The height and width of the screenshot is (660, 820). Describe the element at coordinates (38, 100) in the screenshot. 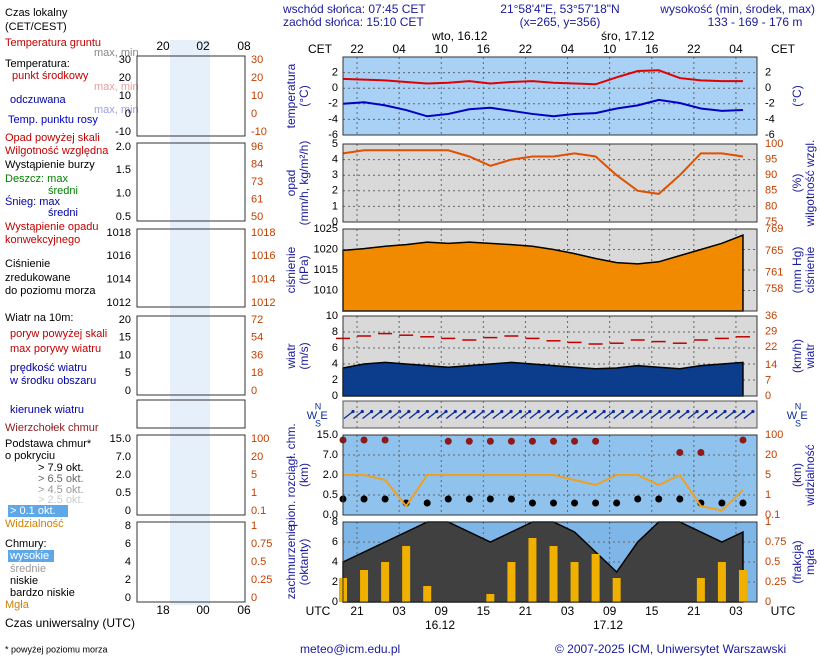

I see `legend-text: odczuwana` at that location.